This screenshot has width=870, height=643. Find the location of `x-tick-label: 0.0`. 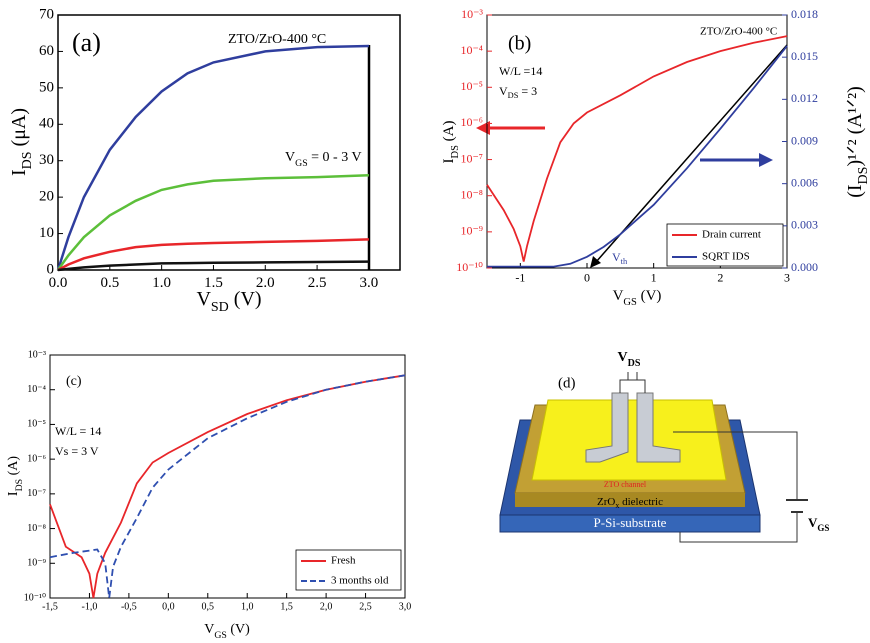

x-tick-label: 0.0 is located at coordinates (58, 283).